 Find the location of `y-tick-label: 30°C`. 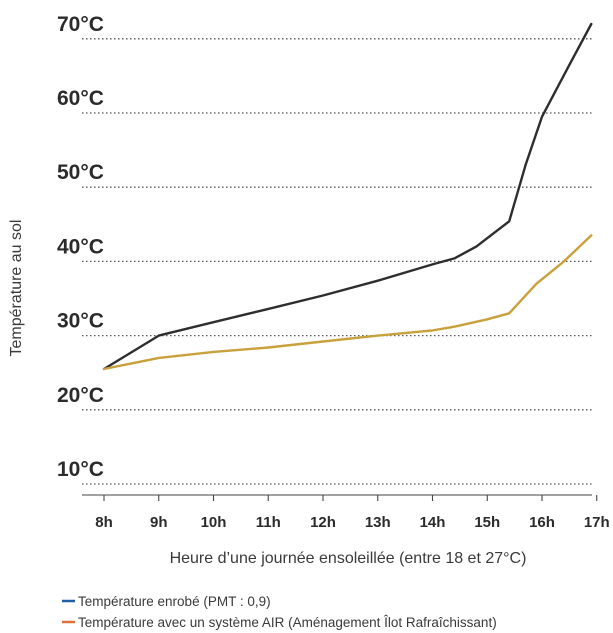

y-tick-label: 30°C is located at coordinates (80, 321).